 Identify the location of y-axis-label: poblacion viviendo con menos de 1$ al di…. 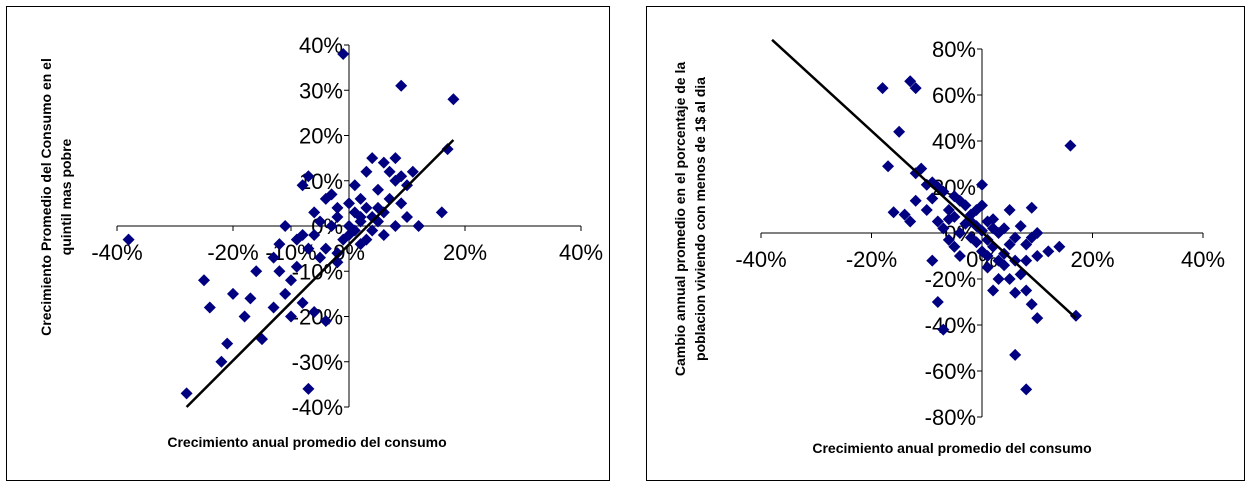
(700, 219).